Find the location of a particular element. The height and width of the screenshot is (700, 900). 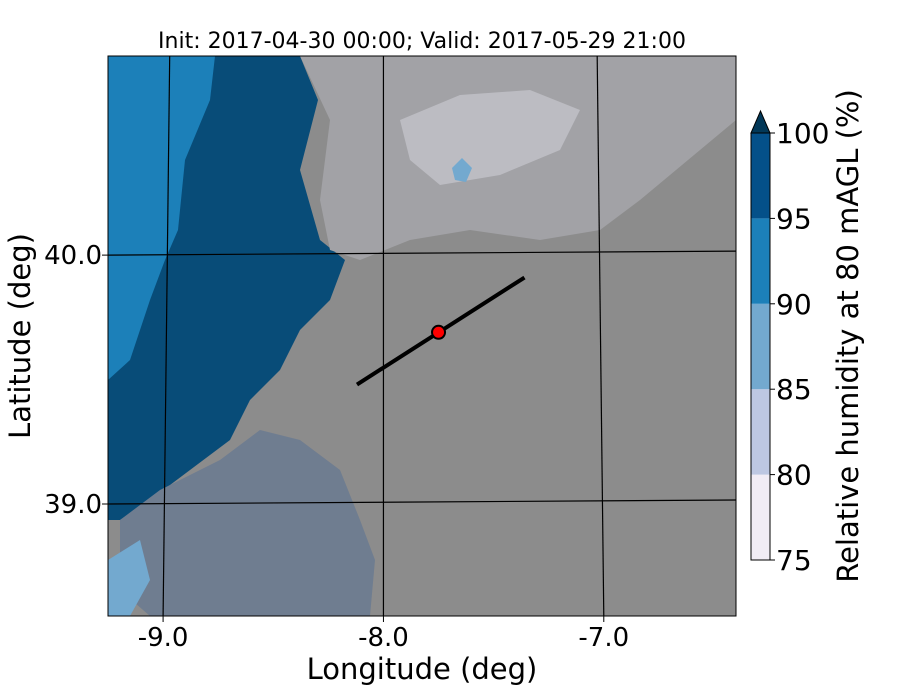

y-axis-label: Latitude (deg) is located at coordinates (20, 336).